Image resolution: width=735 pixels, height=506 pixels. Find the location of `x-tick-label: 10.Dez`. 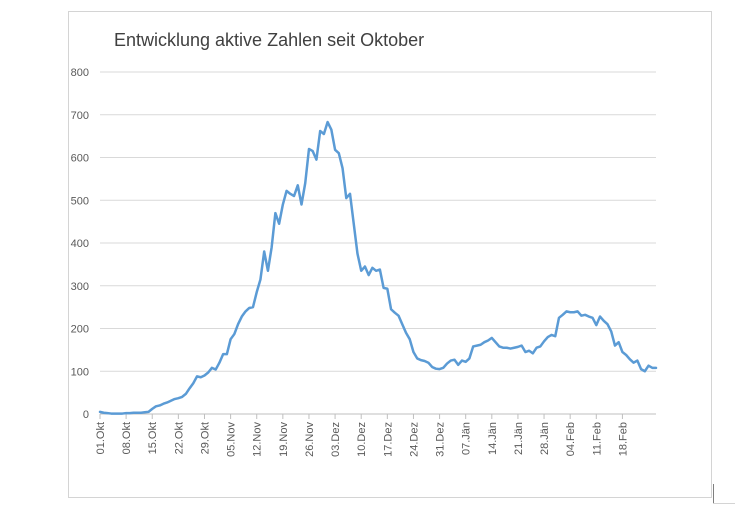

x-tick-label: 10.Dez is located at coordinates (362, 439).